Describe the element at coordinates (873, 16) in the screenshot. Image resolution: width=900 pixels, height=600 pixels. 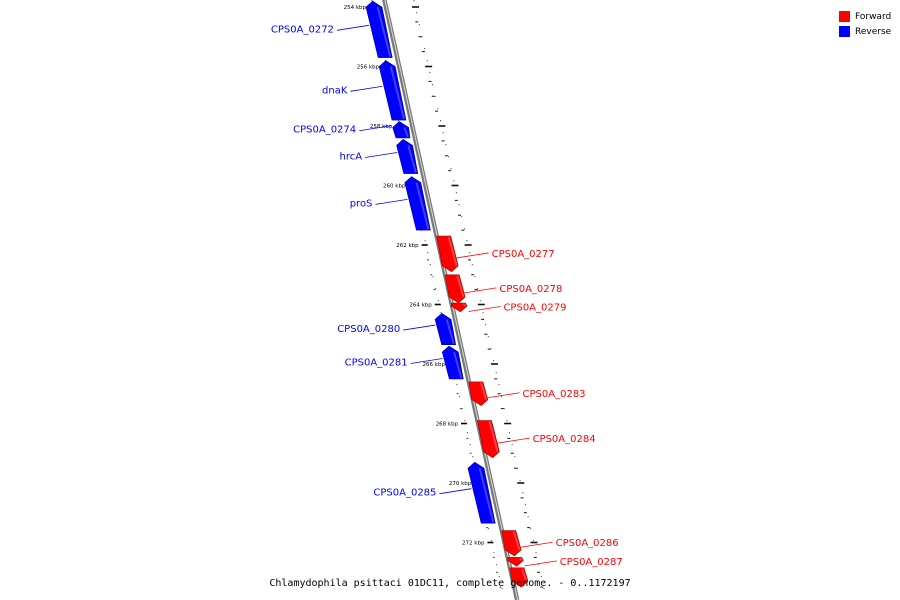
I see `legend-label-forward: Forward` at that location.